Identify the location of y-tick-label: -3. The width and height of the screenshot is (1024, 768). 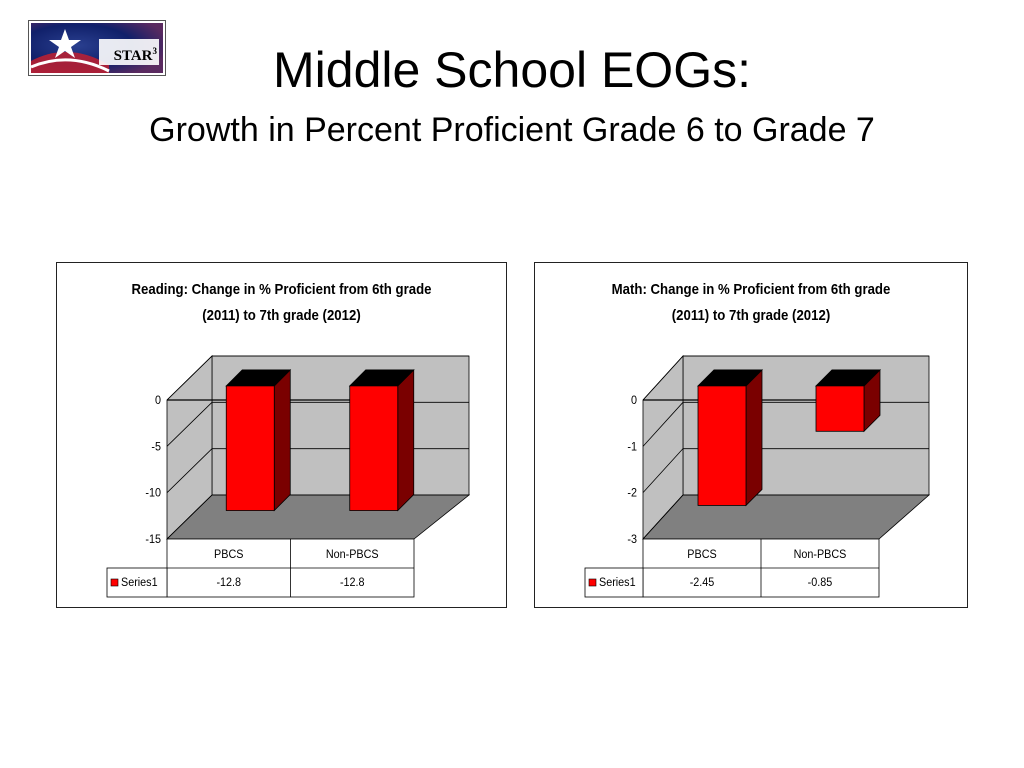
(632, 540).